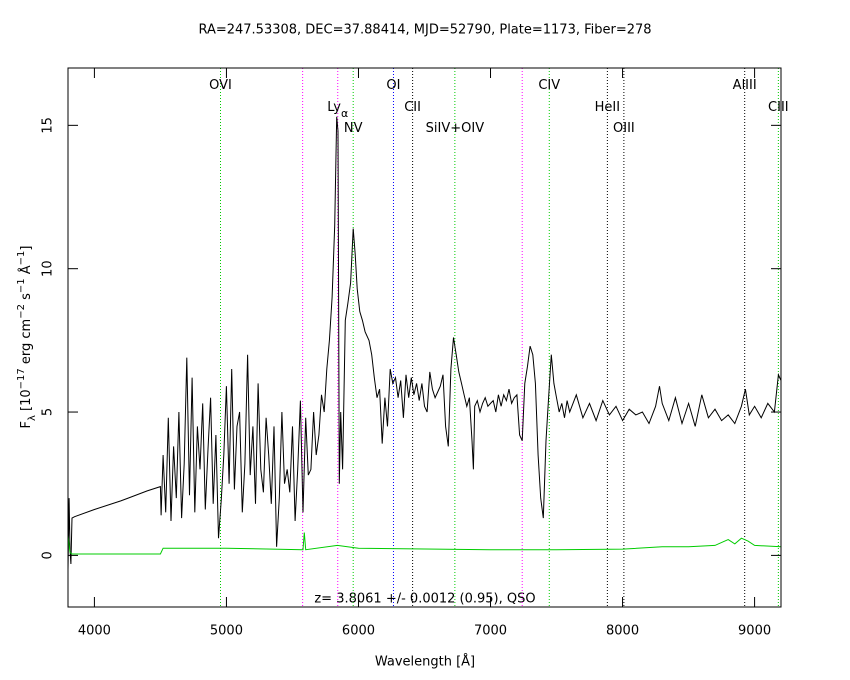 This screenshot has width=850, height=680. Describe the element at coordinates (21, 311) in the screenshot. I see `y-label-part: −2` at that location.